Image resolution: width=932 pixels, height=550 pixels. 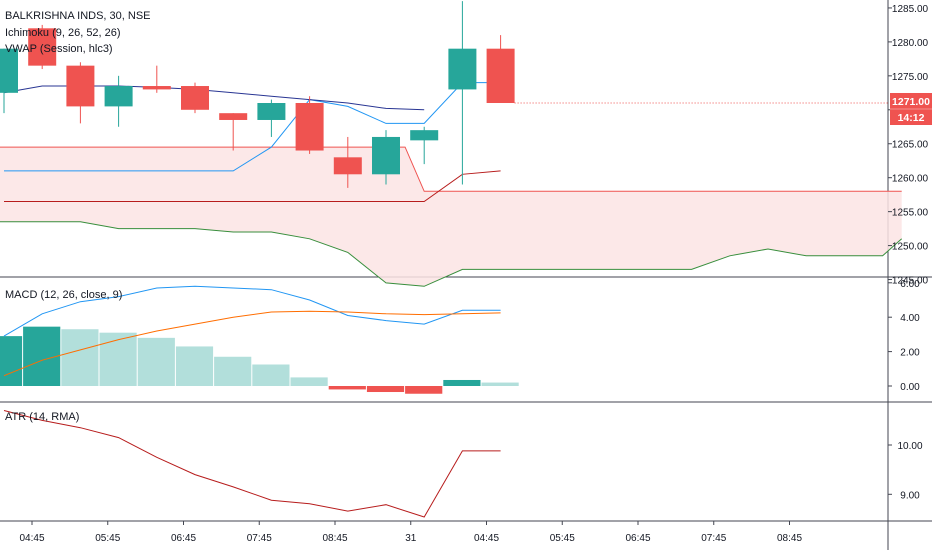 What do you see at coordinates (78, 16) in the screenshot?
I see `symbol-title: BALKRISHNA INDS, 30, NSE` at bounding box center [78, 16].